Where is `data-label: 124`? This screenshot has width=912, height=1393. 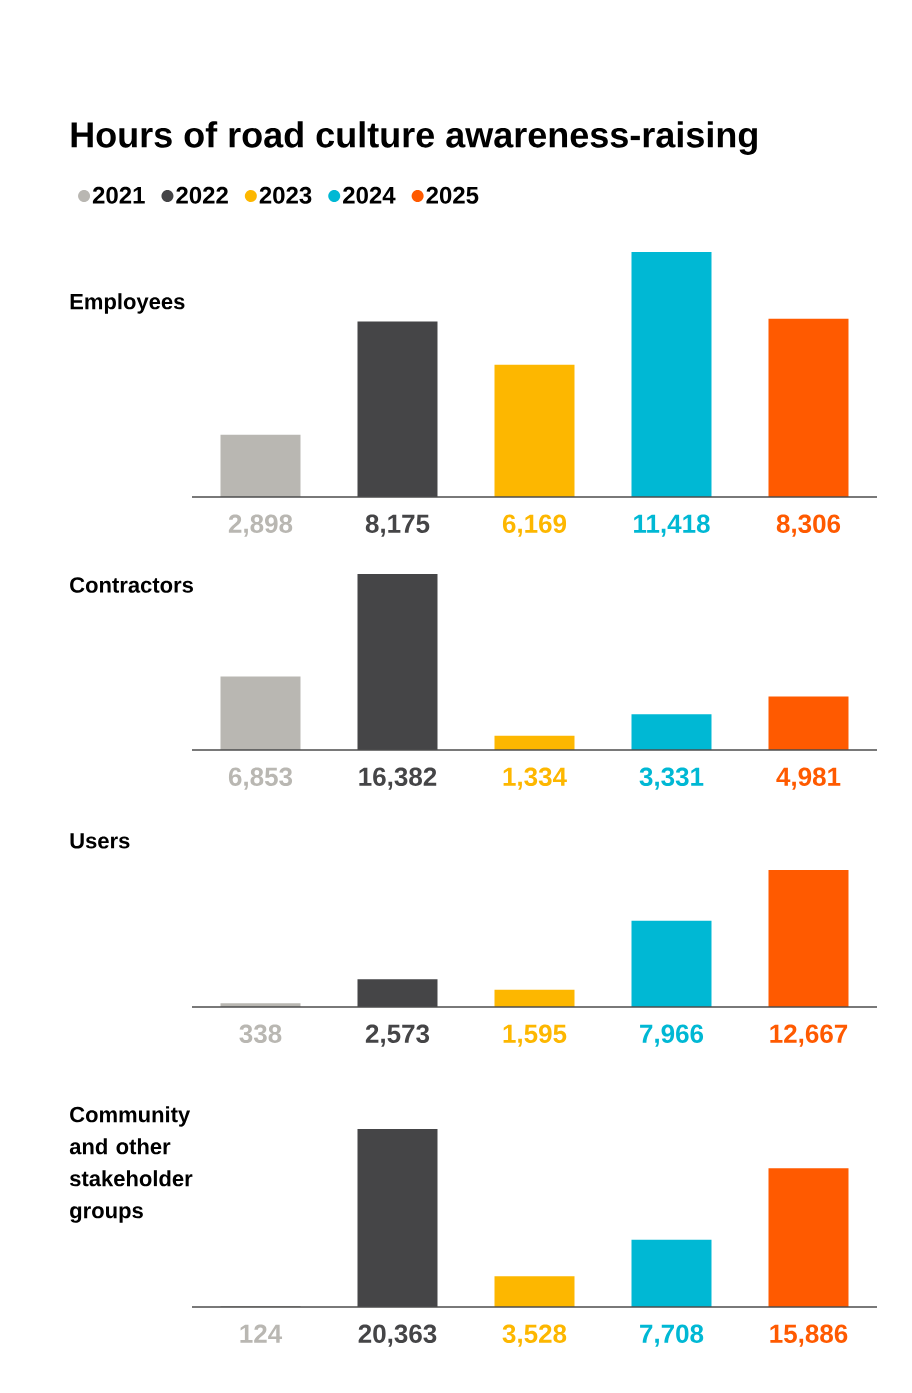 data-label: 124 is located at coordinates (261, 1333).